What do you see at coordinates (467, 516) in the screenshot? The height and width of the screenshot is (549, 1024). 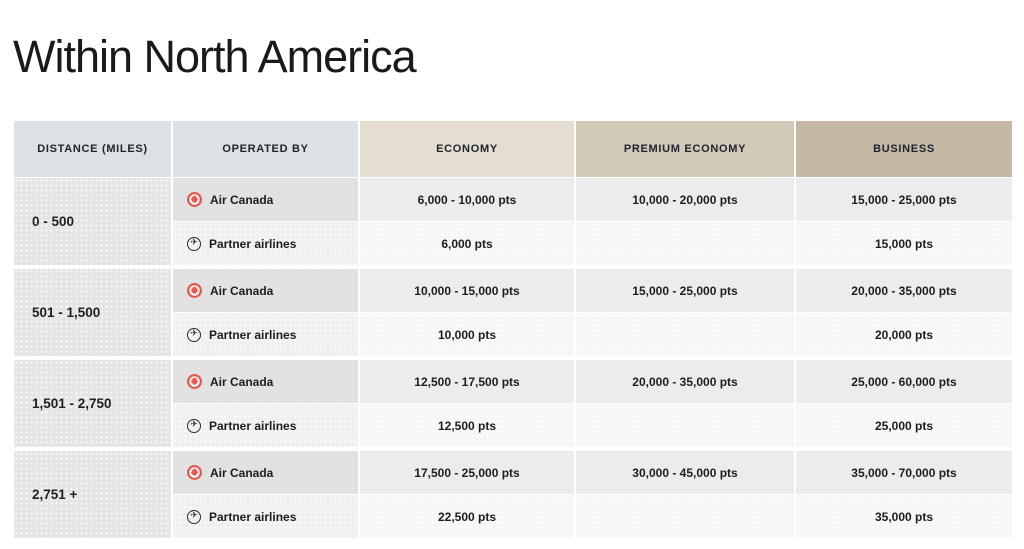 I see `points-cell-economy: 22,500 pts` at bounding box center [467, 516].